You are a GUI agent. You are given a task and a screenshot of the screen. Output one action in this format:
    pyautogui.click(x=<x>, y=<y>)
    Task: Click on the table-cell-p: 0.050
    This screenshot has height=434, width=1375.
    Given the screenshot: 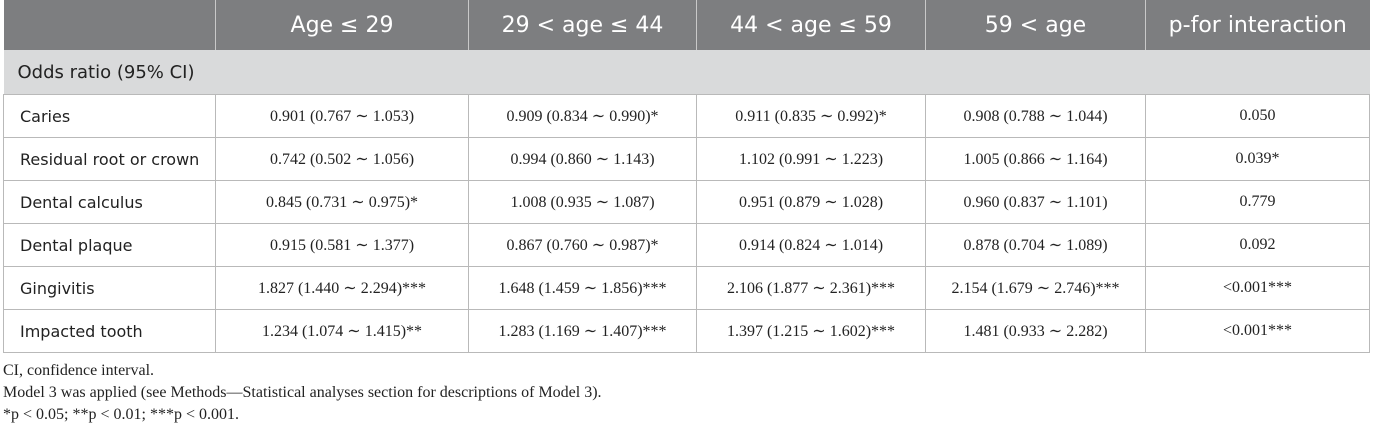 What is the action you would take?
    pyautogui.click(x=1257, y=116)
    